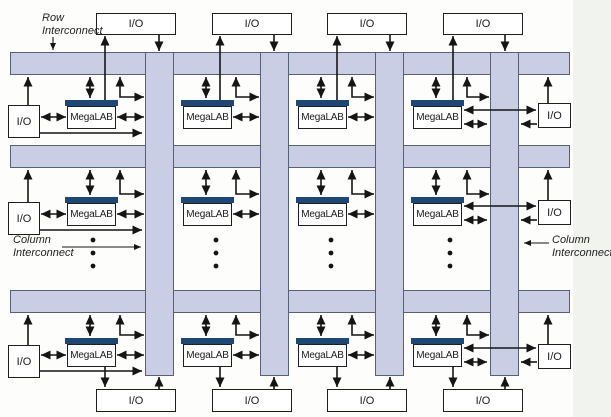  Describe the element at coordinates (252, 24) in the screenshot. I see `io-box-top-2: I/O` at that location.